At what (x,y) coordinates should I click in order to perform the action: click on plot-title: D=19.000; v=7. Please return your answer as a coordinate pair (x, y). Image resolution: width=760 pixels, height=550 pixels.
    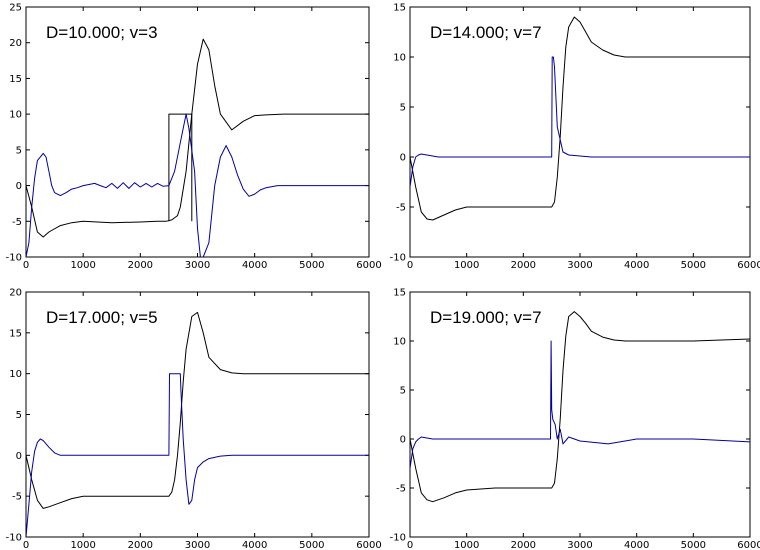
    Looking at the image, I should click on (486, 317).